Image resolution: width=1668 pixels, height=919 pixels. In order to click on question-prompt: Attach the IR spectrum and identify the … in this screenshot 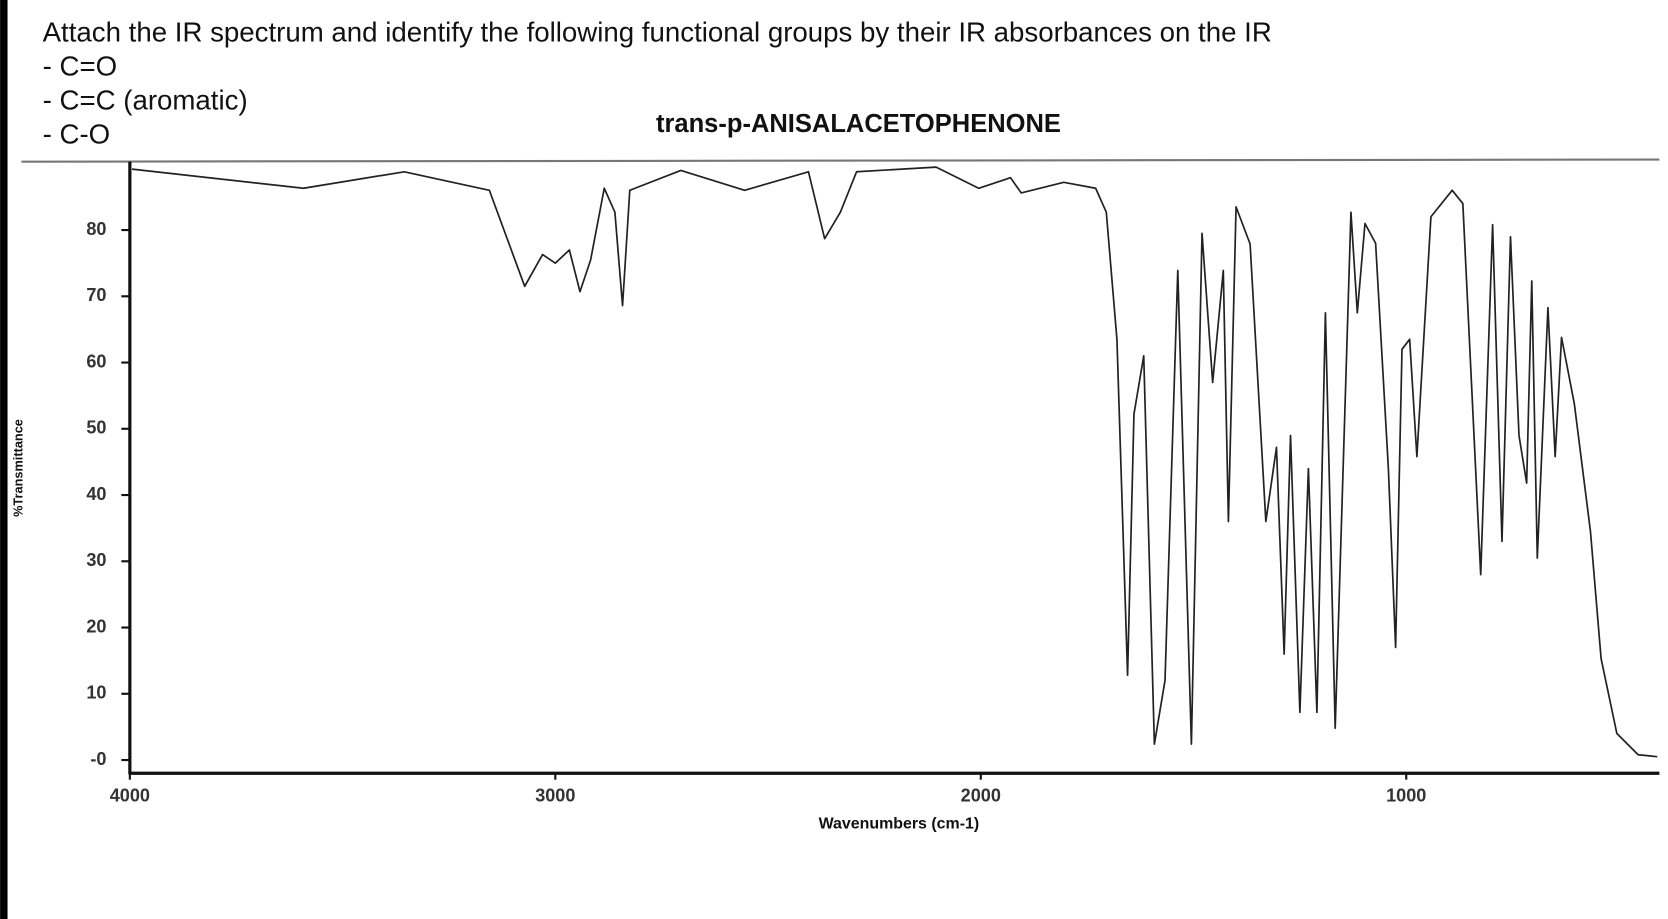, I will do `click(657, 31)`.